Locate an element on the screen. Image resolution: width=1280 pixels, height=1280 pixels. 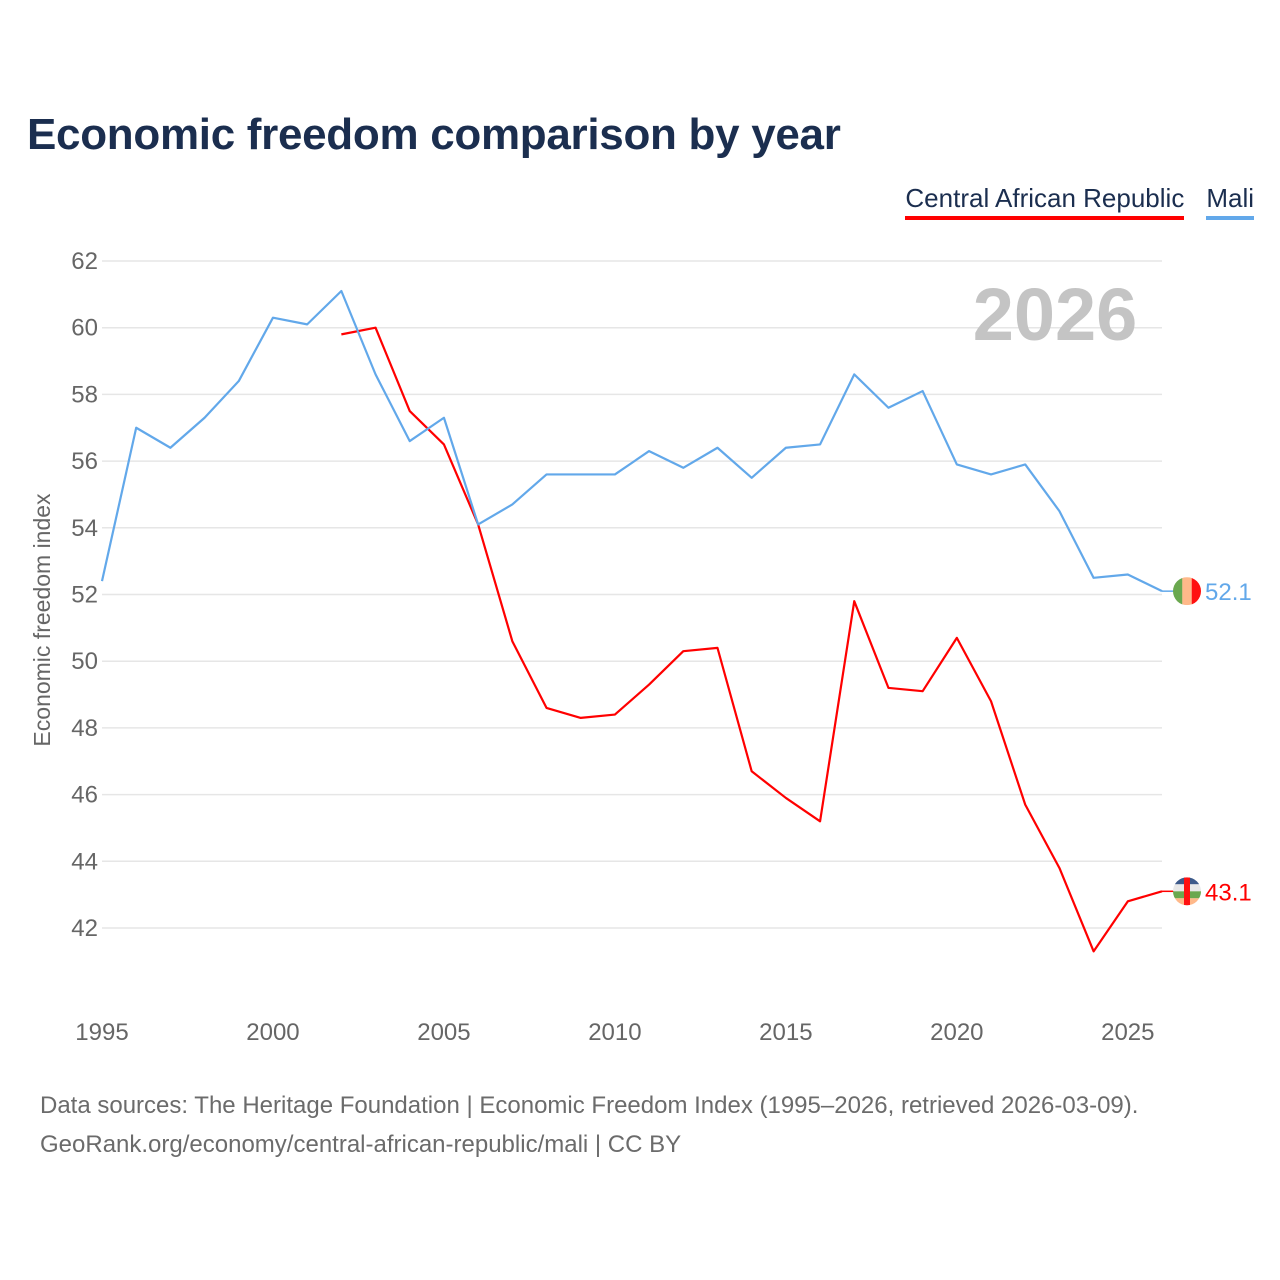
legend-item-mali: Mali is located at coordinates (1230, 201).